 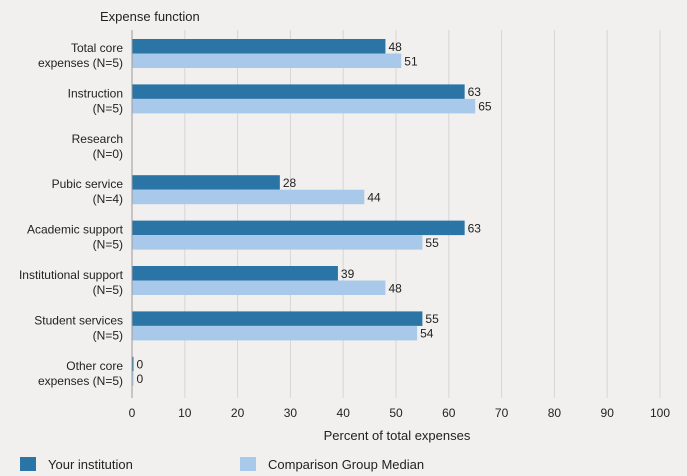 I want to click on category-heading: Expense function, so click(x=150, y=16).